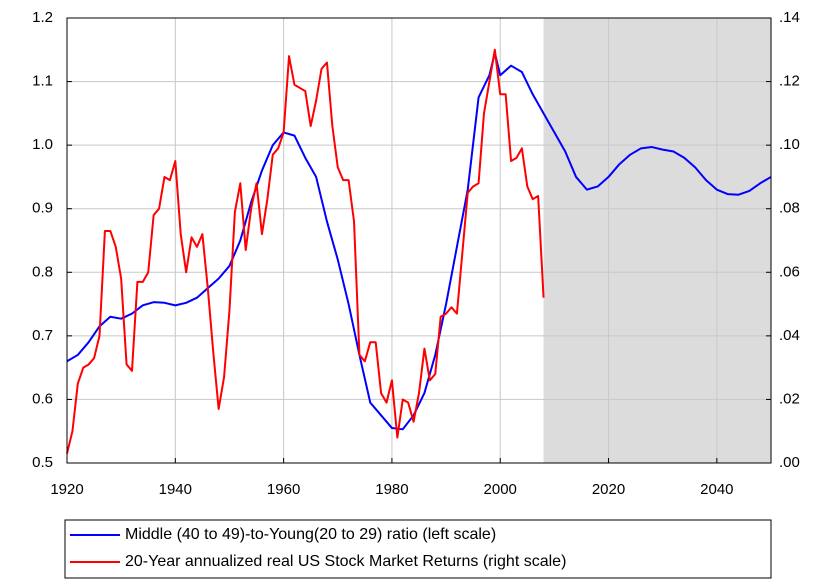 The image size is (822, 586). What do you see at coordinates (418, 549) in the screenshot?
I see `legend-box` at bounding box center [418, 549].